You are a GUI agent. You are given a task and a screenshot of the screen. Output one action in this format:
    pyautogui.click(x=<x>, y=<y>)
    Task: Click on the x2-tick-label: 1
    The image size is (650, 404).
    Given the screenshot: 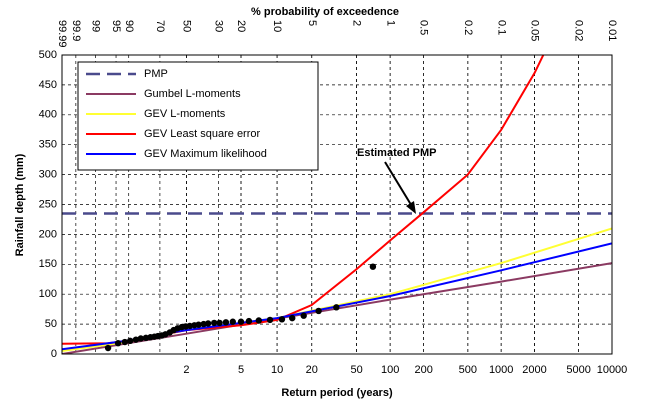 What is the action you would take?
    pyautogui.click(x=390, y=23)
    